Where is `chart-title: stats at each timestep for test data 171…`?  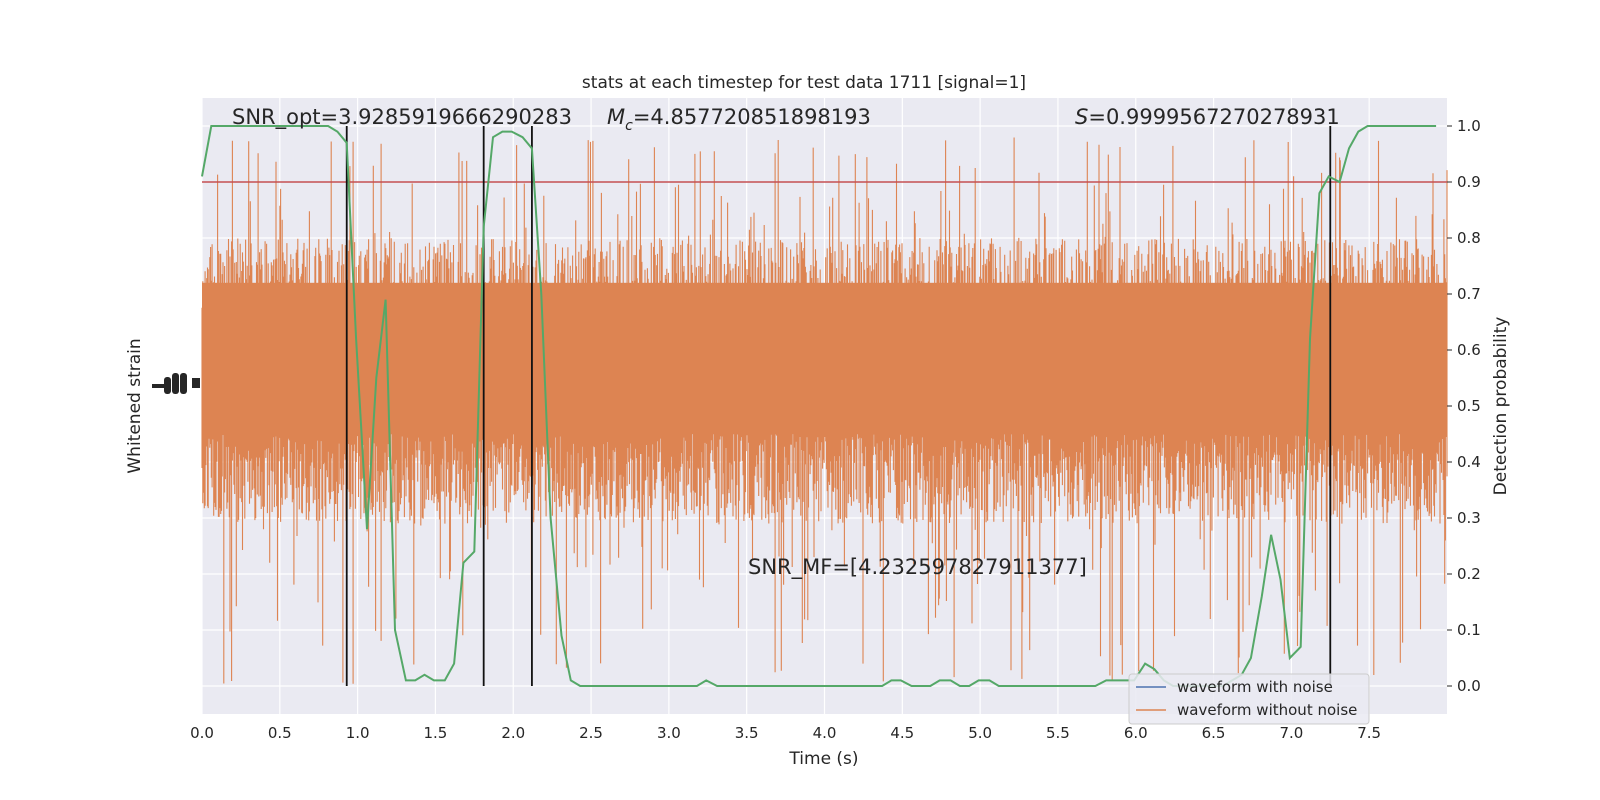
chart-title: stats at each timestep for test data 171… is located at coordinates (804, 83).